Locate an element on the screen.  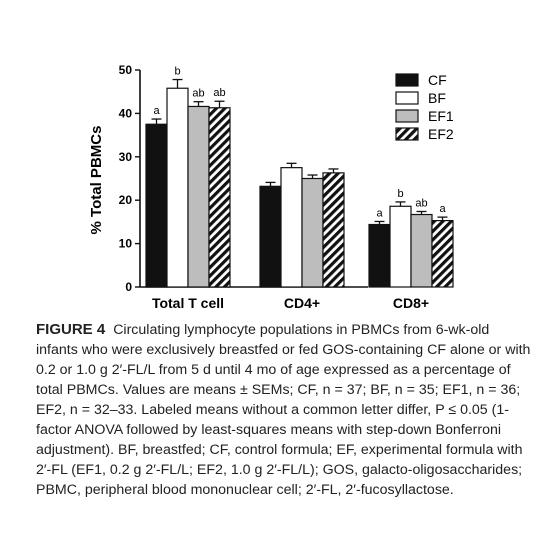
y-axis-label: % Total PBMCs is located at coordinates (96, 180).